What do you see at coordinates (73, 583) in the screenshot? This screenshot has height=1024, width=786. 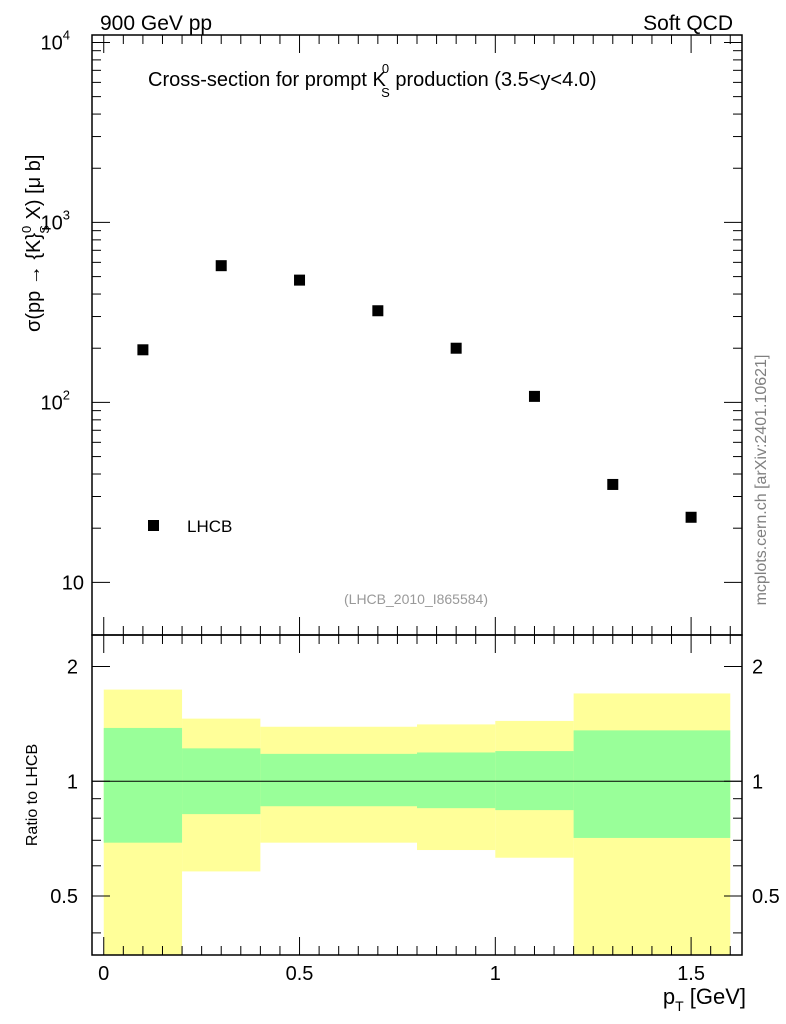 I see `y-tick-label-10: 10` at bounding box center [73, 583].